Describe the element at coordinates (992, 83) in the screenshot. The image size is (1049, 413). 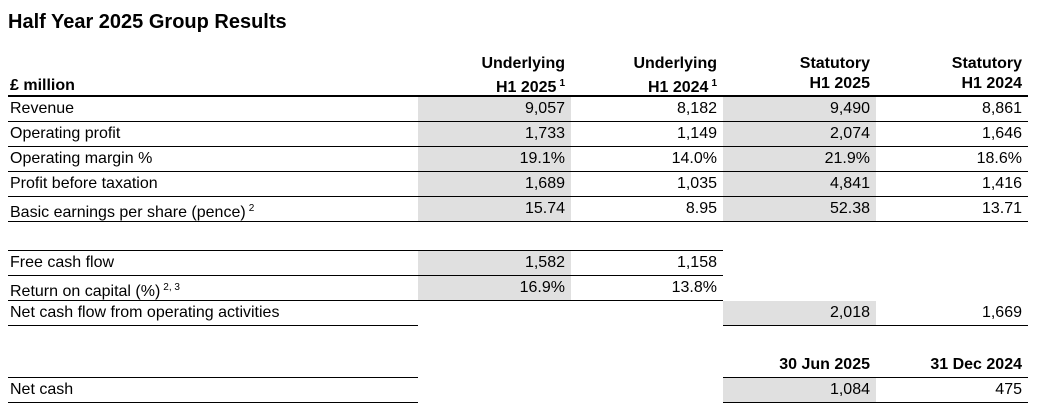
I see `column-heading: H1 2024` at that location.